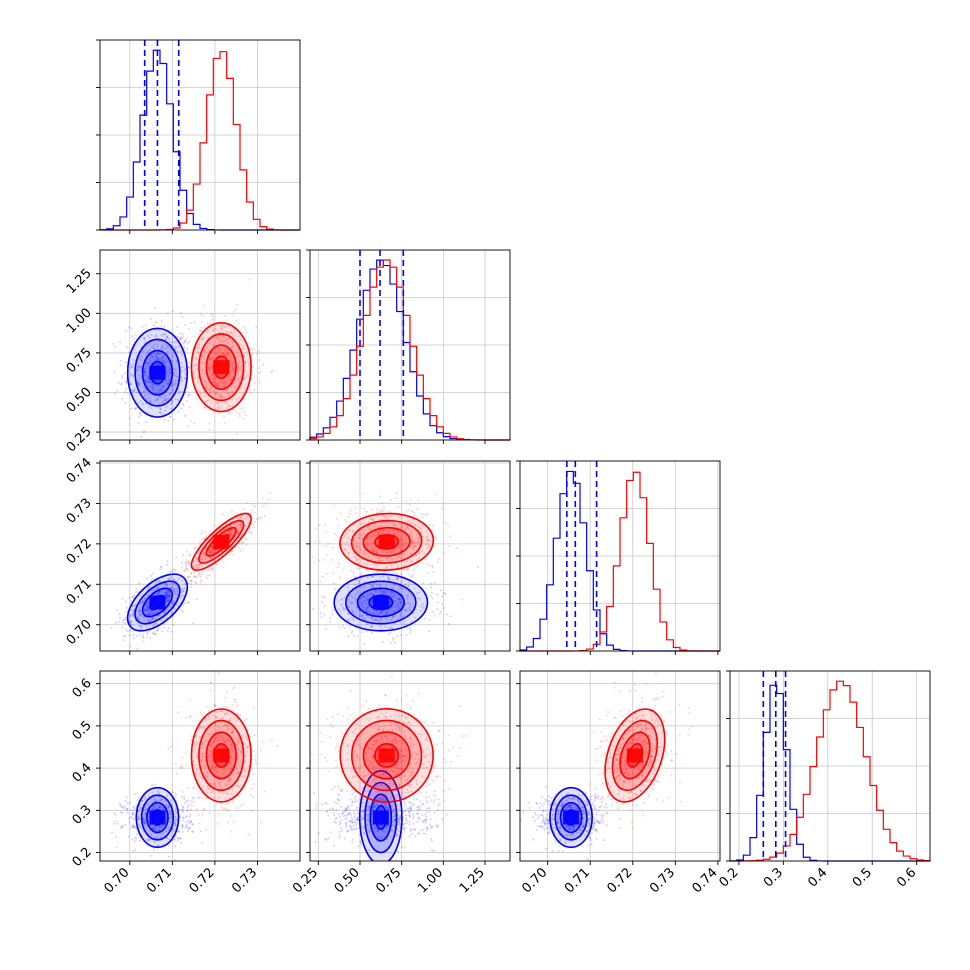 The width and height of the screenshot is (970, 970). What do you see at coordinates (82, 688) in the screenshot?
I see `y-tick-label: 0.6` at bounding box center [82, 688].